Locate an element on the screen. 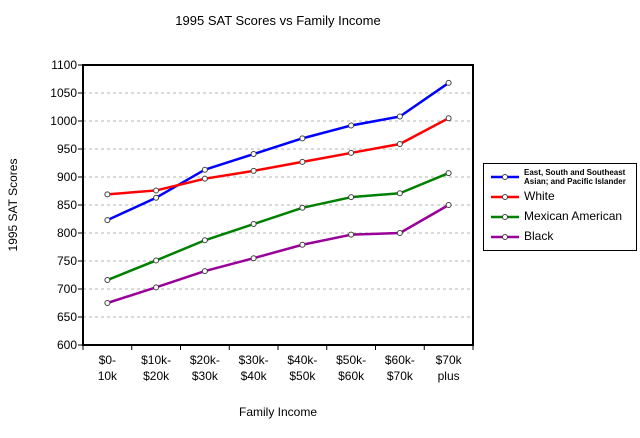 Image resolution: width=640 pixels, height=438 pixels. y-tick-label: 700 is located at coordinates (66, 289).